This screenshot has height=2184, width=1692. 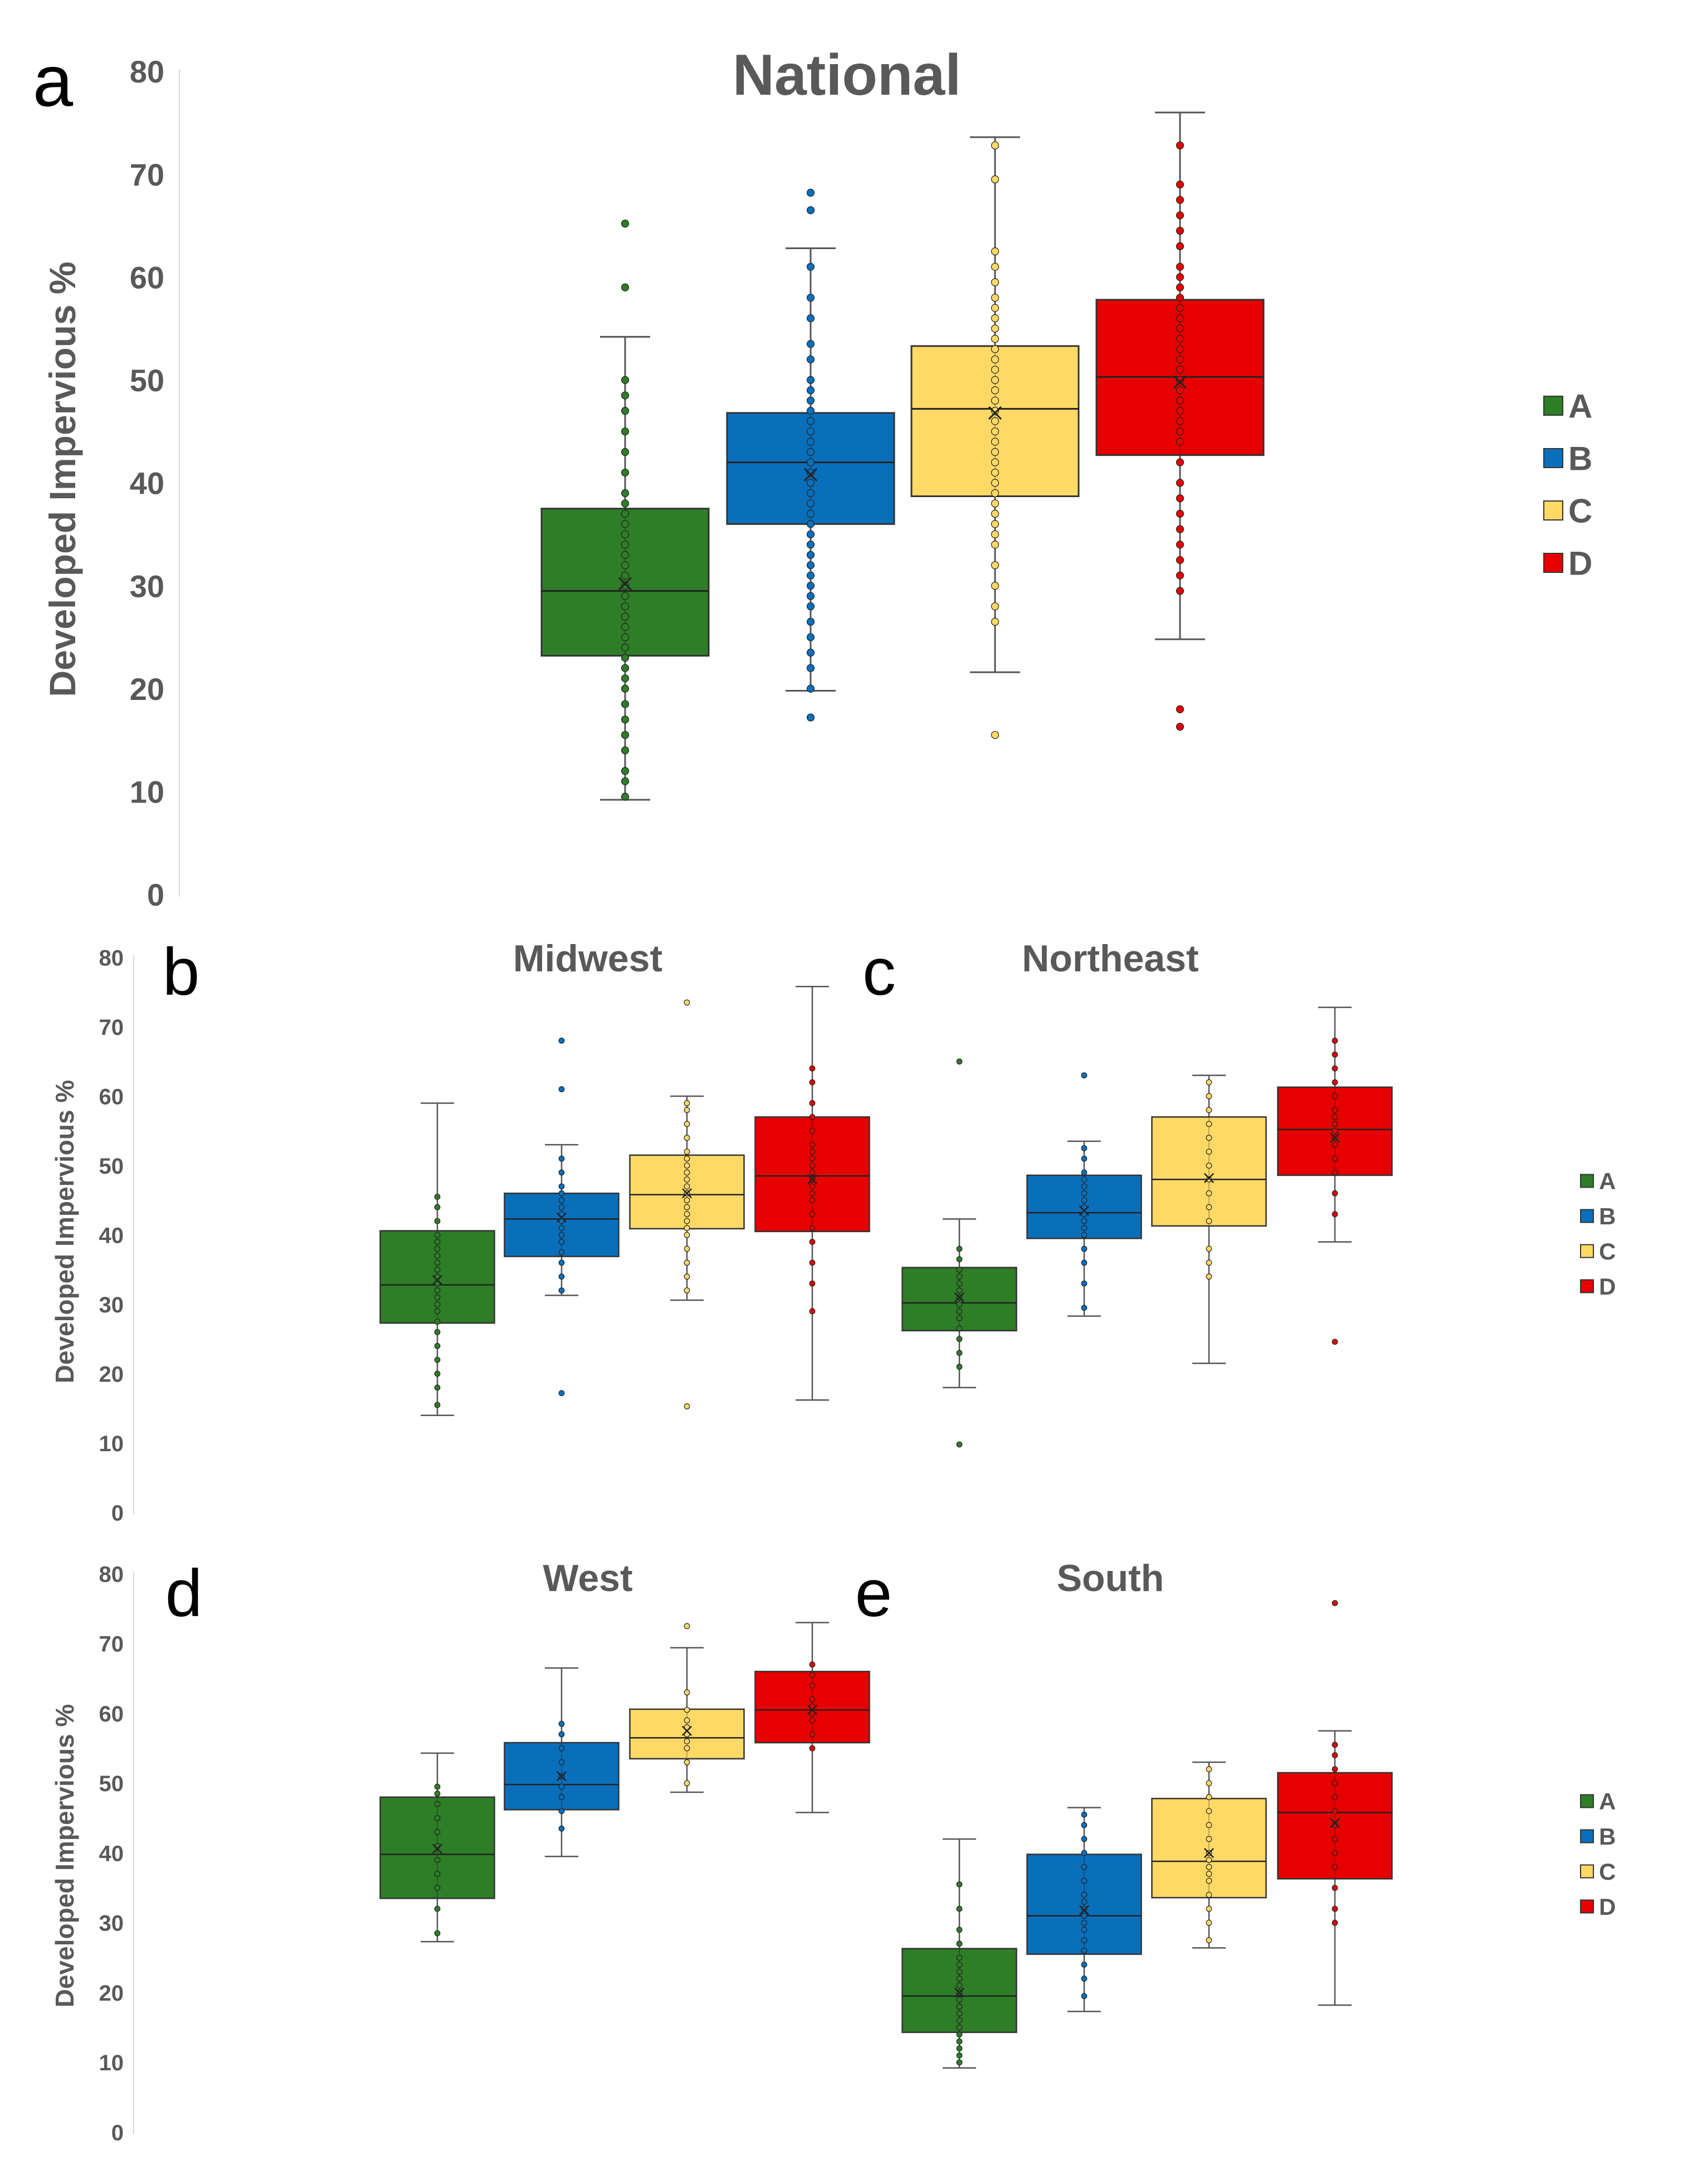 What do you see at coordinates (111, 1027) in the screenshot?
I see `y-tick-label: 70` at bounding box center [111, 1027].